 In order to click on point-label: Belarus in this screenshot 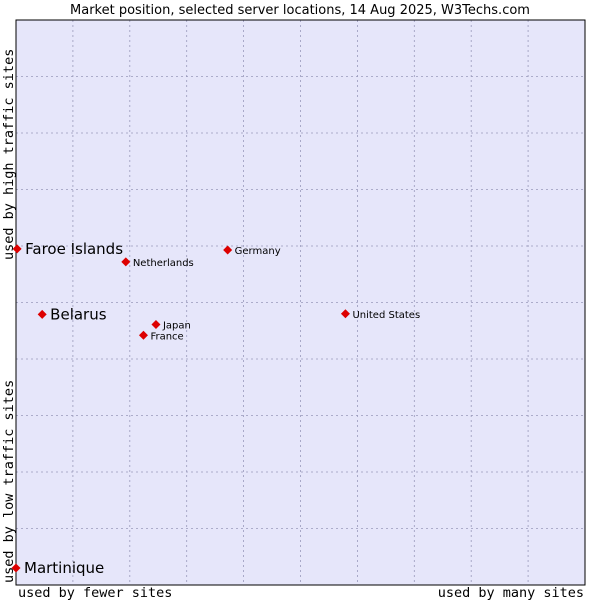, I will do `click(78, 314)`.